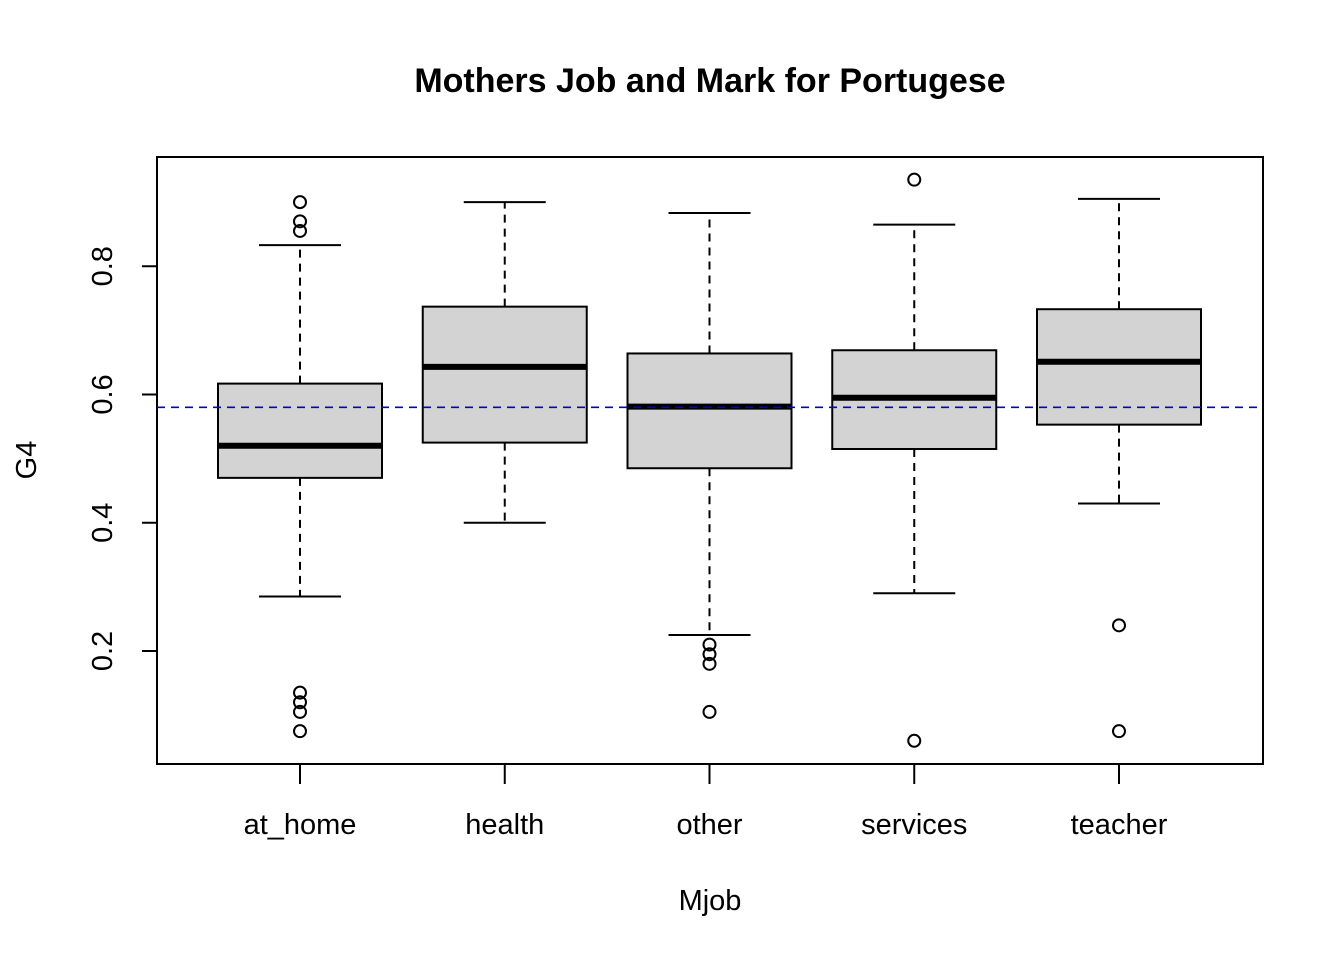 This screenshot has width=1344, height=960. What do you see at coordinates (709, 825) in the screenshot?
I see `x-tick-label-other: other` at bounding box center [709, 825].